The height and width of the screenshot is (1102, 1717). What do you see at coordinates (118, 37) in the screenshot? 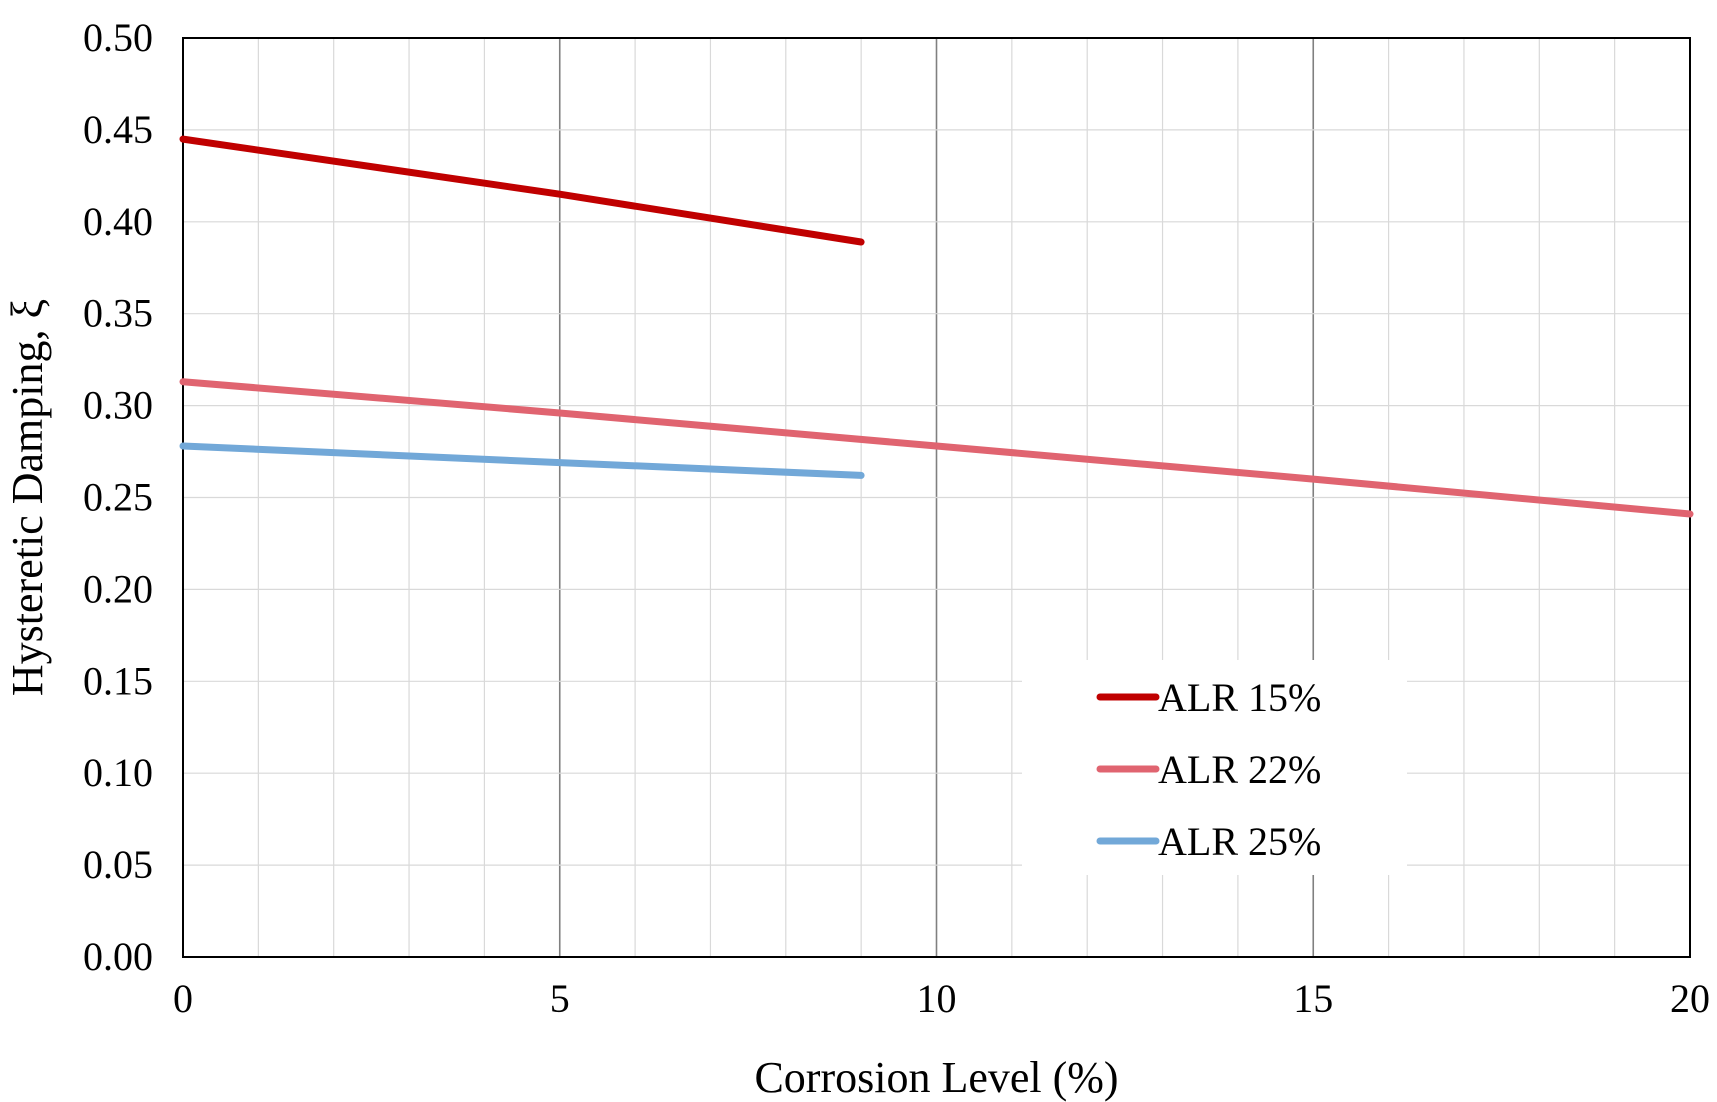
I see `y-tick-label: 0.50` at bounding box center [118, 37].